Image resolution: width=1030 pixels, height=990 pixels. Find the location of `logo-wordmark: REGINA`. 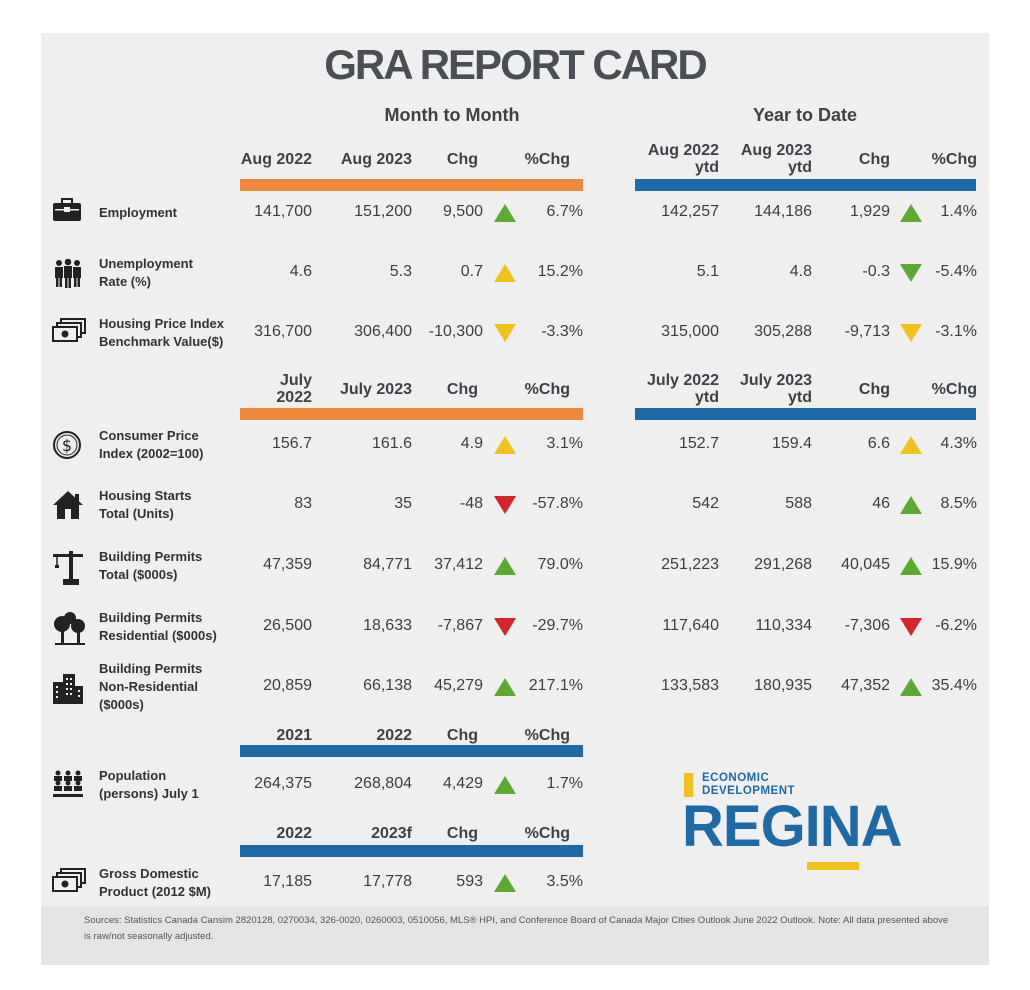

logo-wordmark: REGINA is located at coordinates (792, 826).